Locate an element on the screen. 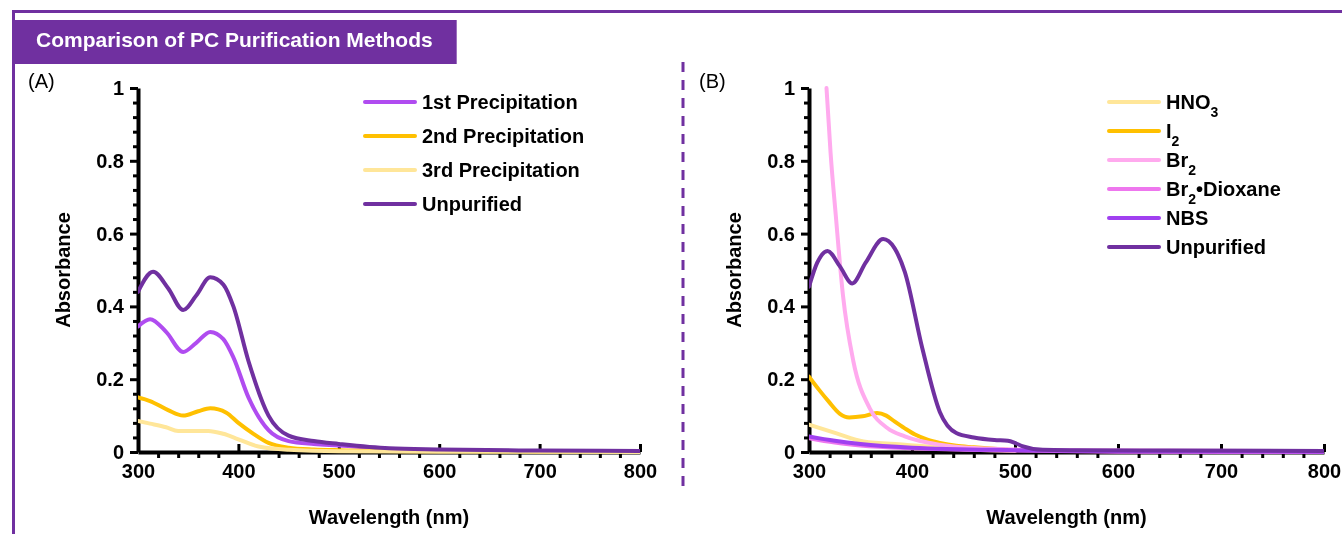  legend-label: 1st Precipitation is located at coordinates (500, 102).